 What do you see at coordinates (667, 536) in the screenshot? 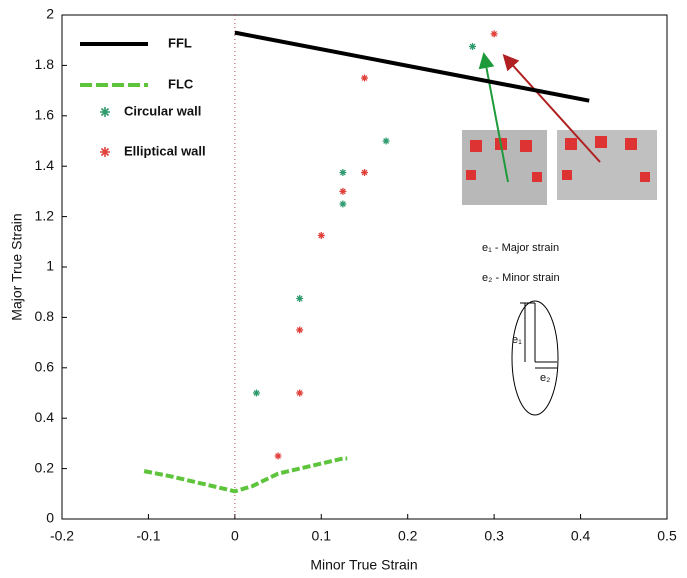
I see `x-tick-label: 0.5` at bounding box center [667, 536].